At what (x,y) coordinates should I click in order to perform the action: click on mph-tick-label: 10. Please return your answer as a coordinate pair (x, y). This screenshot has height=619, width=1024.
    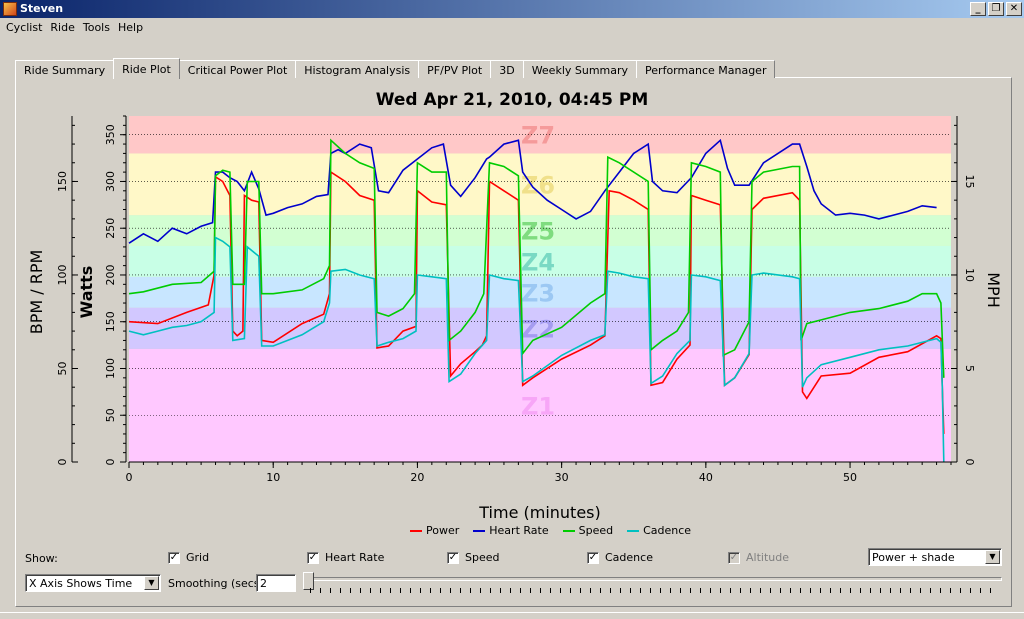
    Looking at the image, I should click on (969, 275).